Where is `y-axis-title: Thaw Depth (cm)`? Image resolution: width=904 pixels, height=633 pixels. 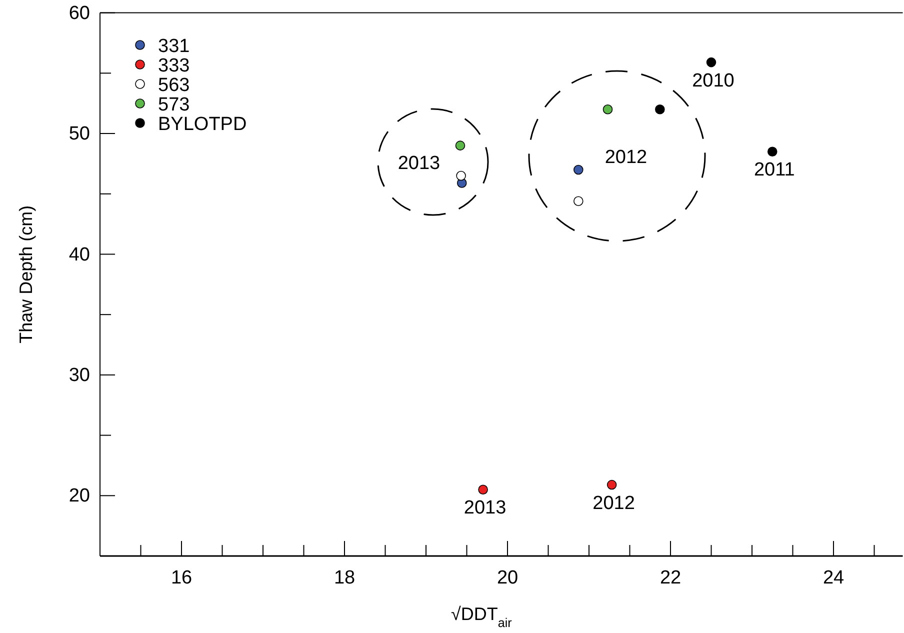 y-axis-title: Thaw Depth (cm) is located at coordinates (26, 274).